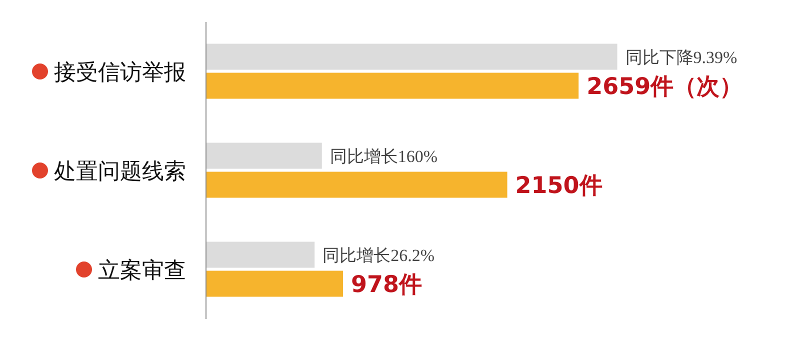 The image size is (800, 339). Describe the element at coordinates (120, 172) in the screenshot. I see `y-tick-label: 处置问题线索` at that location.